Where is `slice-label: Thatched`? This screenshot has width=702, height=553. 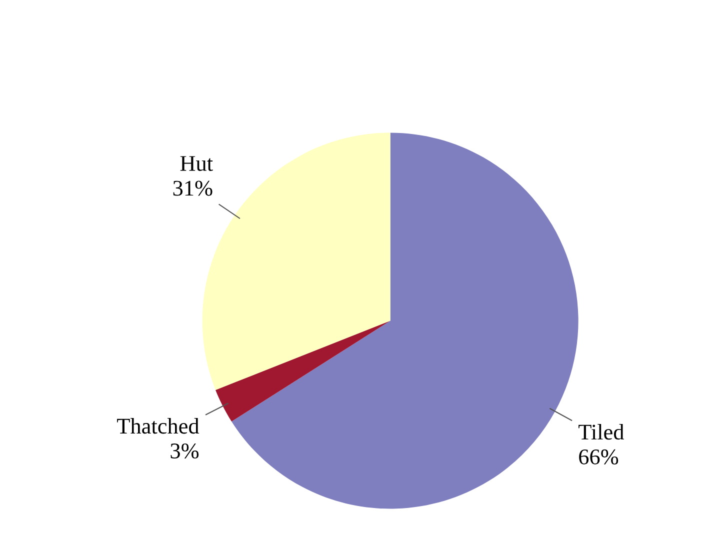
slice-label: Thatched is located at coordinates (158, 426).